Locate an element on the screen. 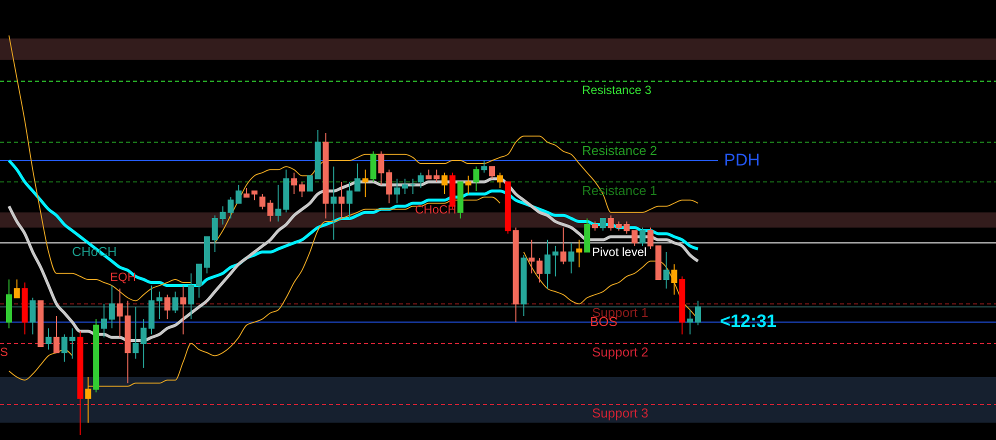 This screenshot has width=996, height=440. ref-line-label: Resistance 3 is located at coordinates (617, 90).